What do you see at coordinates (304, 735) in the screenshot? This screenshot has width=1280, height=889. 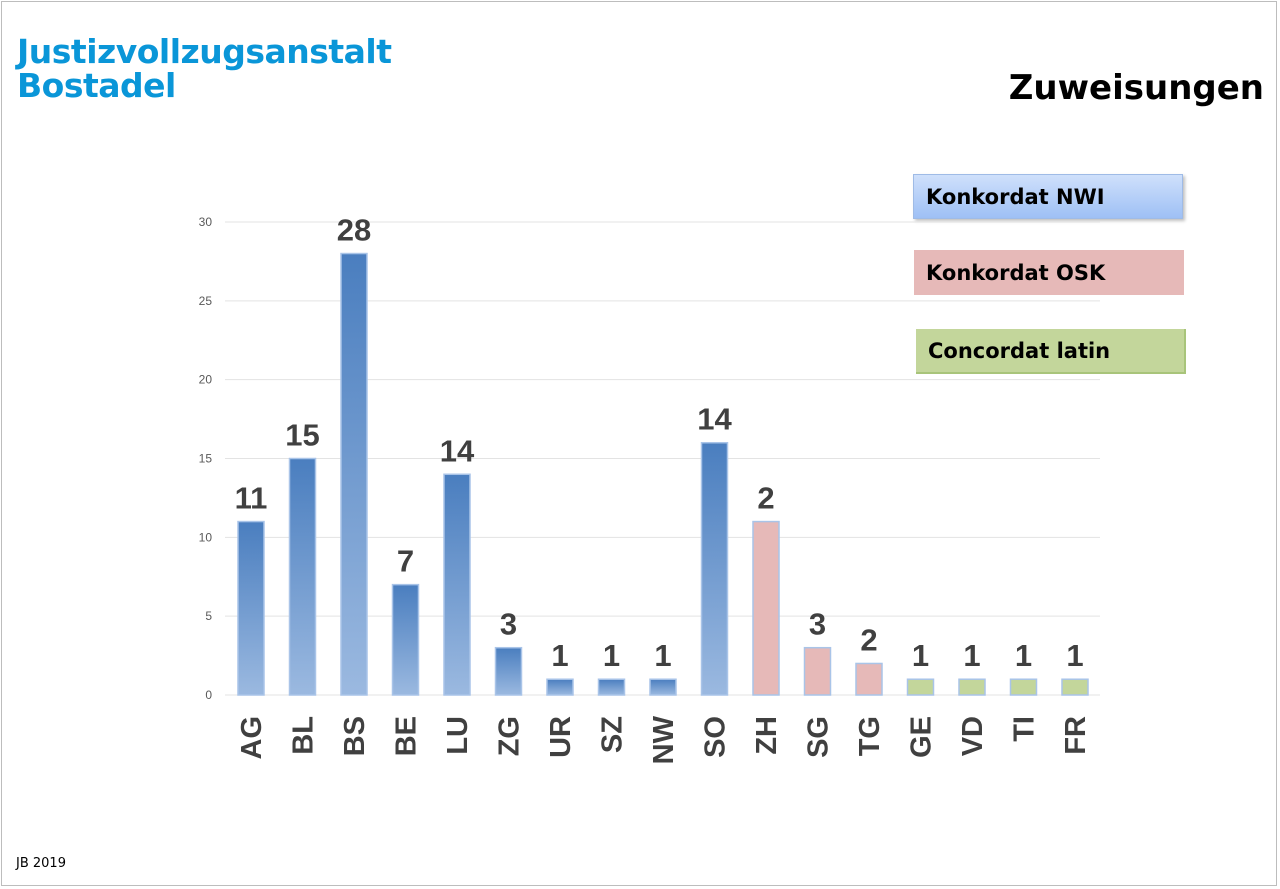 I see `x-tick-label-bl: BL` at bounding box center [304, 735].